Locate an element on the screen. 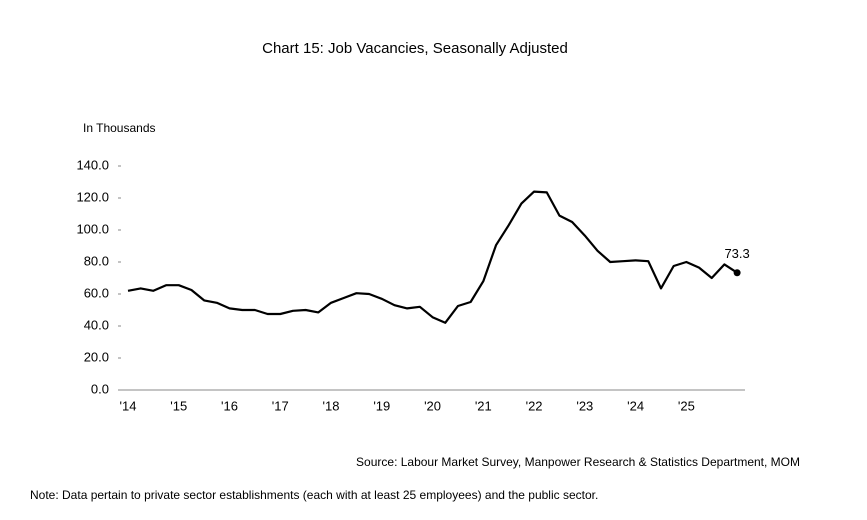 Image resolution: width=867 pixels, height=520 pixels. x-tick-label: '24 is located at coordinates (635, 405).